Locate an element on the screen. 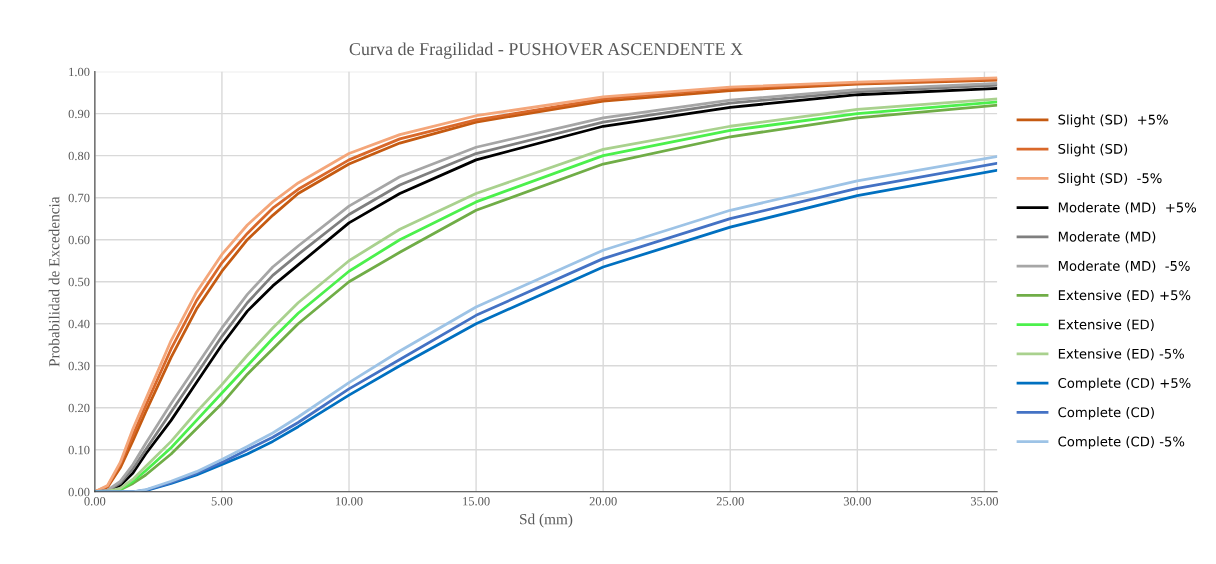  x-tick-label: 5.00 is located at coordinates (222, 501).